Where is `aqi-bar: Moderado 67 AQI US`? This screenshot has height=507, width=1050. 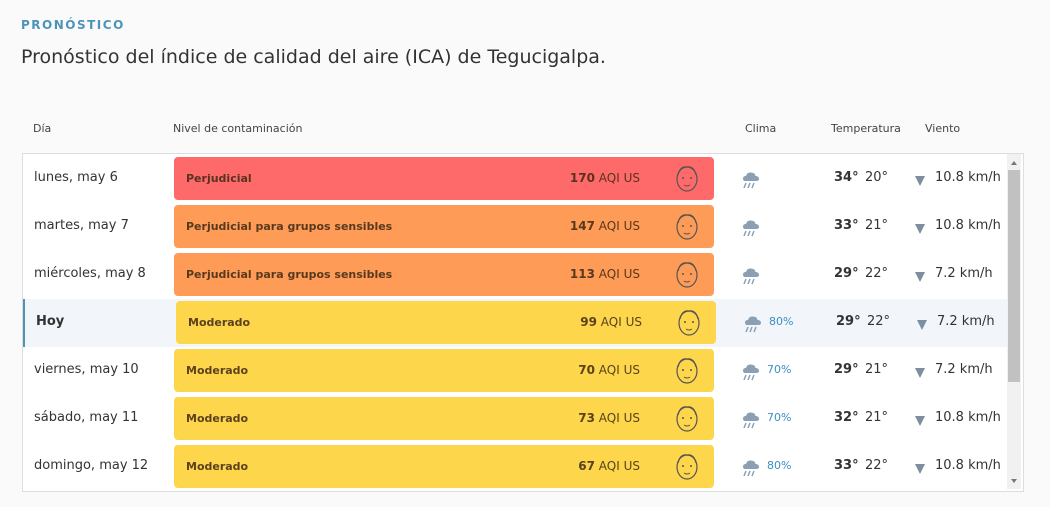 aqi-bar: Moderado 67 AQI US is located at coordinates (444, 466).